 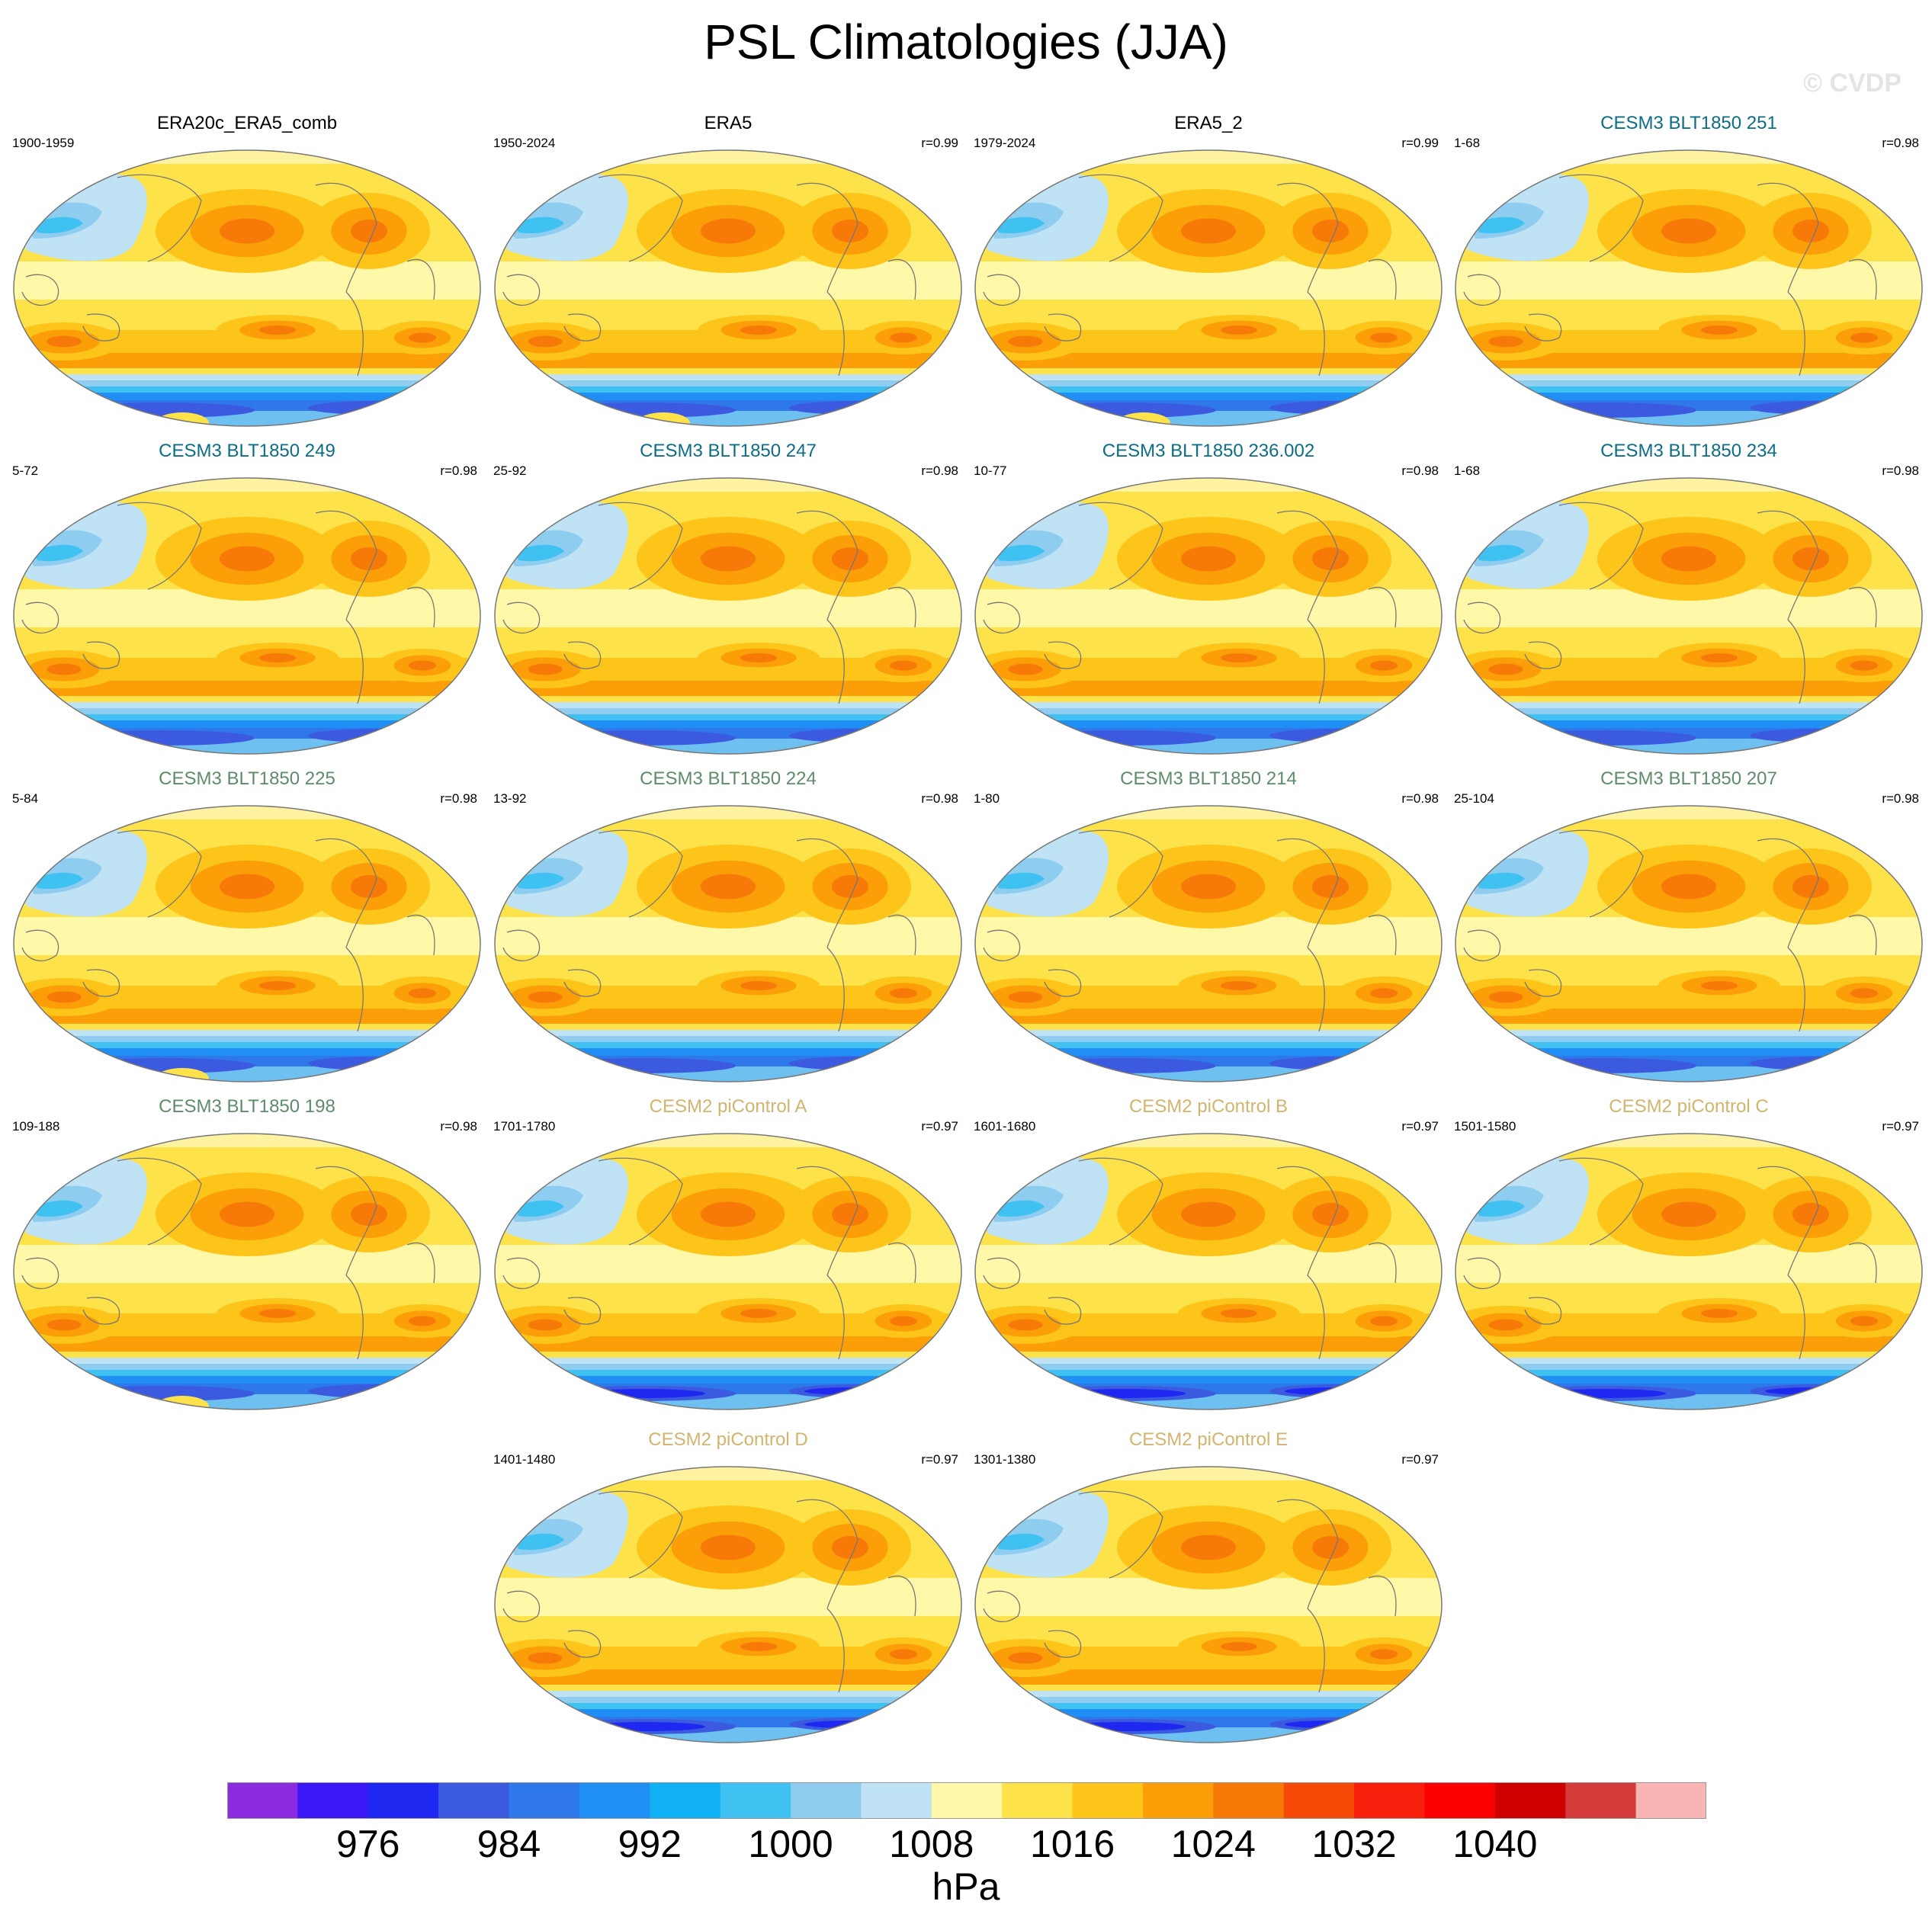 What do you see at coordinates (247, 1106) in the screenshot?
I see `panel-title: CESM3 BLT1850 198` at bounding box center [247, 1106].